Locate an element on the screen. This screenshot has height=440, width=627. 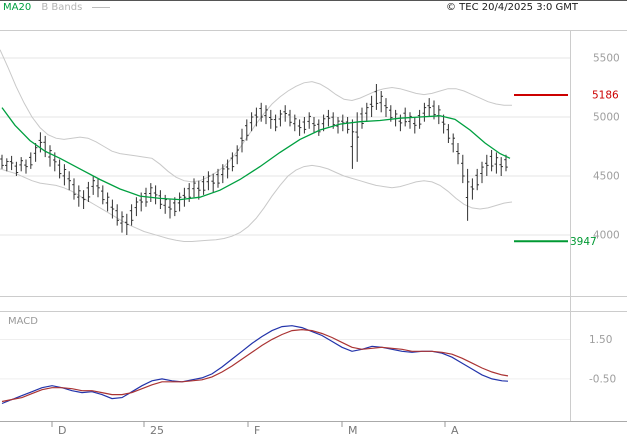
price-axis-labels: 5500 5000 4500 4000 is located at coordinates (606, 147).